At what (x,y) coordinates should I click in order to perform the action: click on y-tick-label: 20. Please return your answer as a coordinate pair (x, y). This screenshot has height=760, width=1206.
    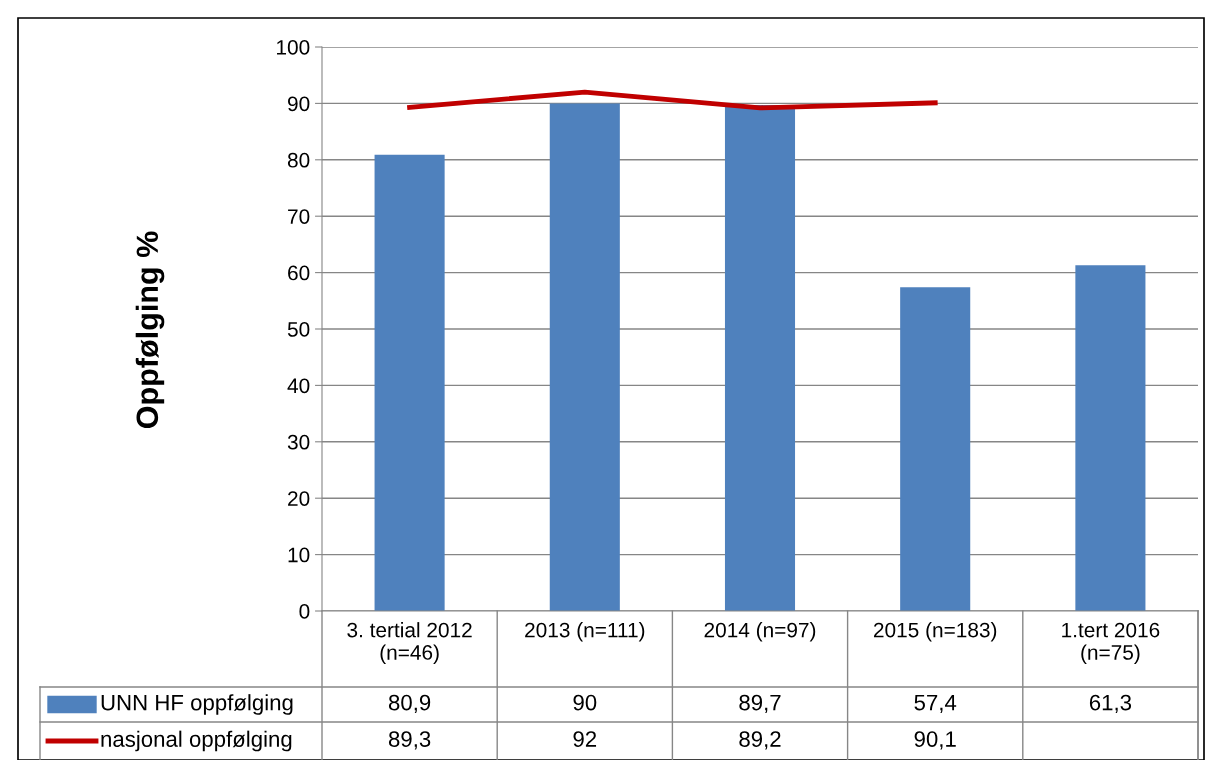
    Looking at the image, I should click on (299, 498).